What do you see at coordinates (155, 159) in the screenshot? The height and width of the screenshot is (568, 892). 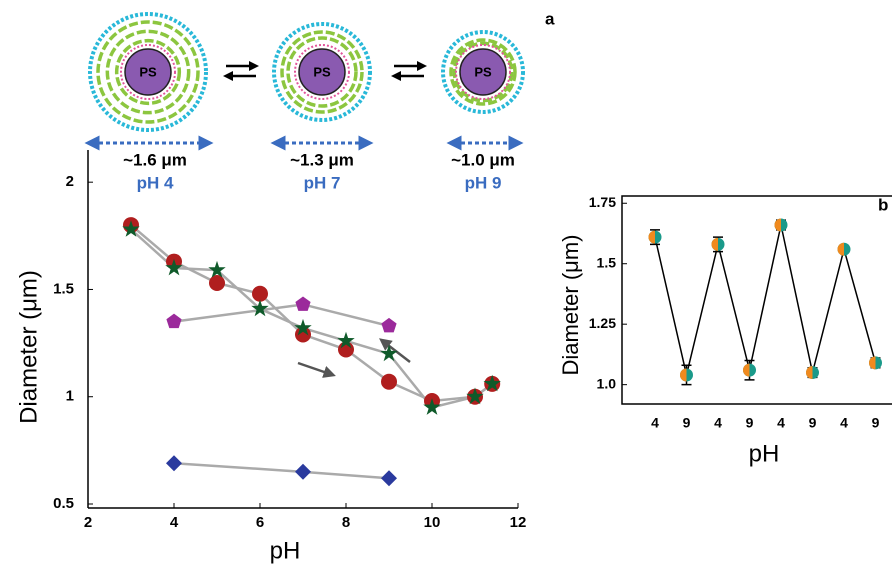 I see `size-label: ~1.6 μm` at bounding box center [155, 159].